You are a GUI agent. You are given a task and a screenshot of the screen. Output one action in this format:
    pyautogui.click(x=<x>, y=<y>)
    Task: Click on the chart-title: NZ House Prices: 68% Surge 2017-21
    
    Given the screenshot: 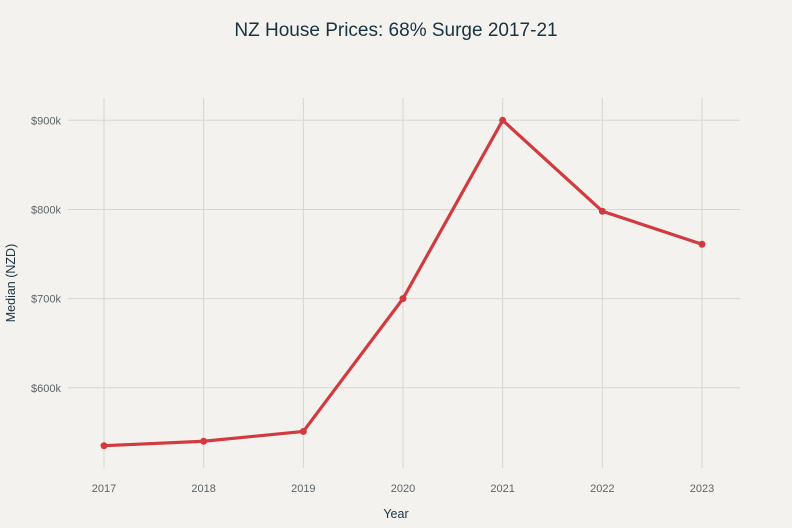 What is the action you would take?
    pyautogui.click(x=396, y=30)
    